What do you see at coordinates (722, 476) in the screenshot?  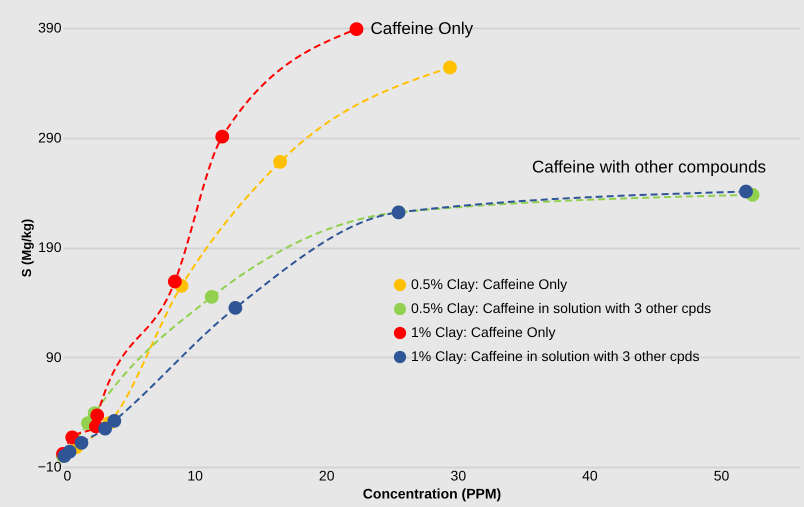 I see `x-tick-label: 50` at bounding box center [722, 476].